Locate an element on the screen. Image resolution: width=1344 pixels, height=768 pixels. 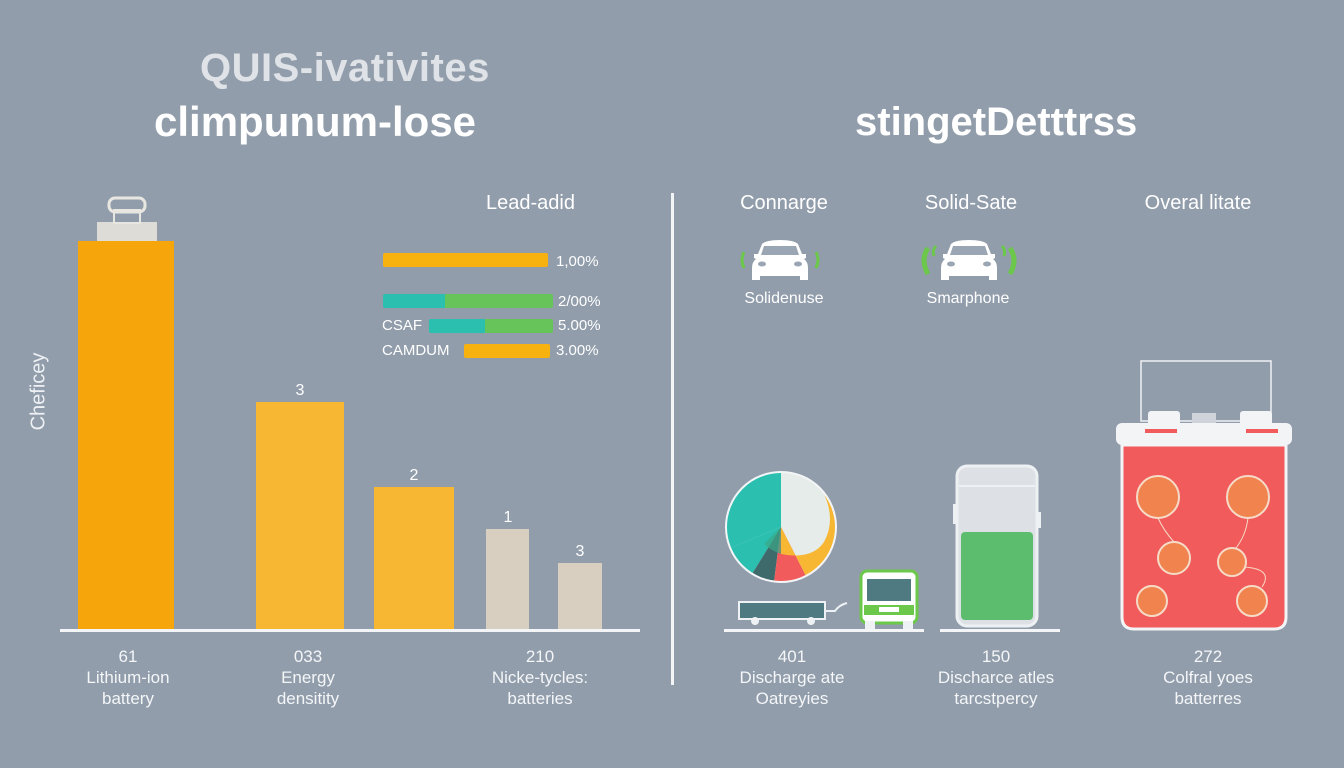
column-line1: Discharge ate is located at coordinates (792, 677).